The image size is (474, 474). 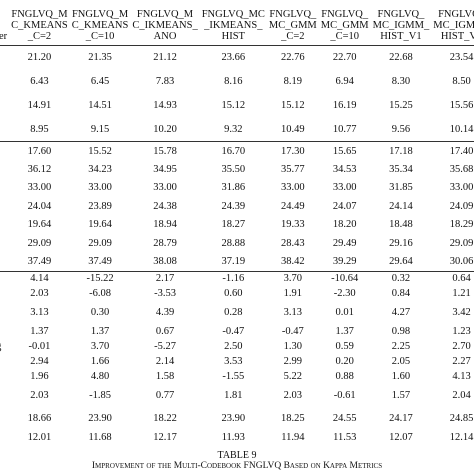 I want to click on column-header: FNGLVQ_MC _IKMEANS_ HIST, so click(x=233, y=23).